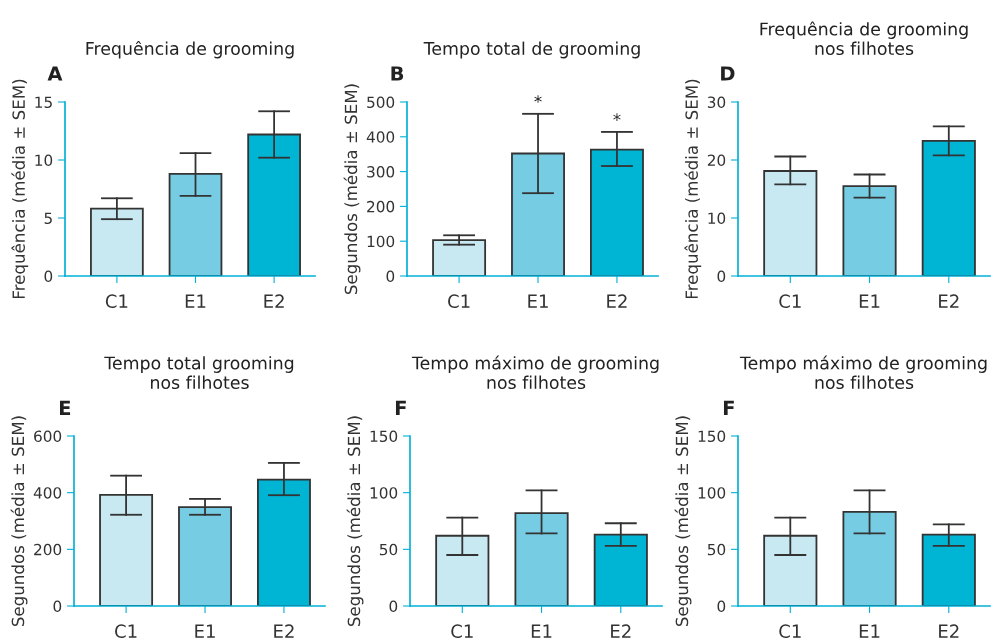 The width and height of the screenshot is (1001, 639). What do you see at coordinates (65, 407) in the screenshot?
I see `text: E` at bounding box center [65, 407].